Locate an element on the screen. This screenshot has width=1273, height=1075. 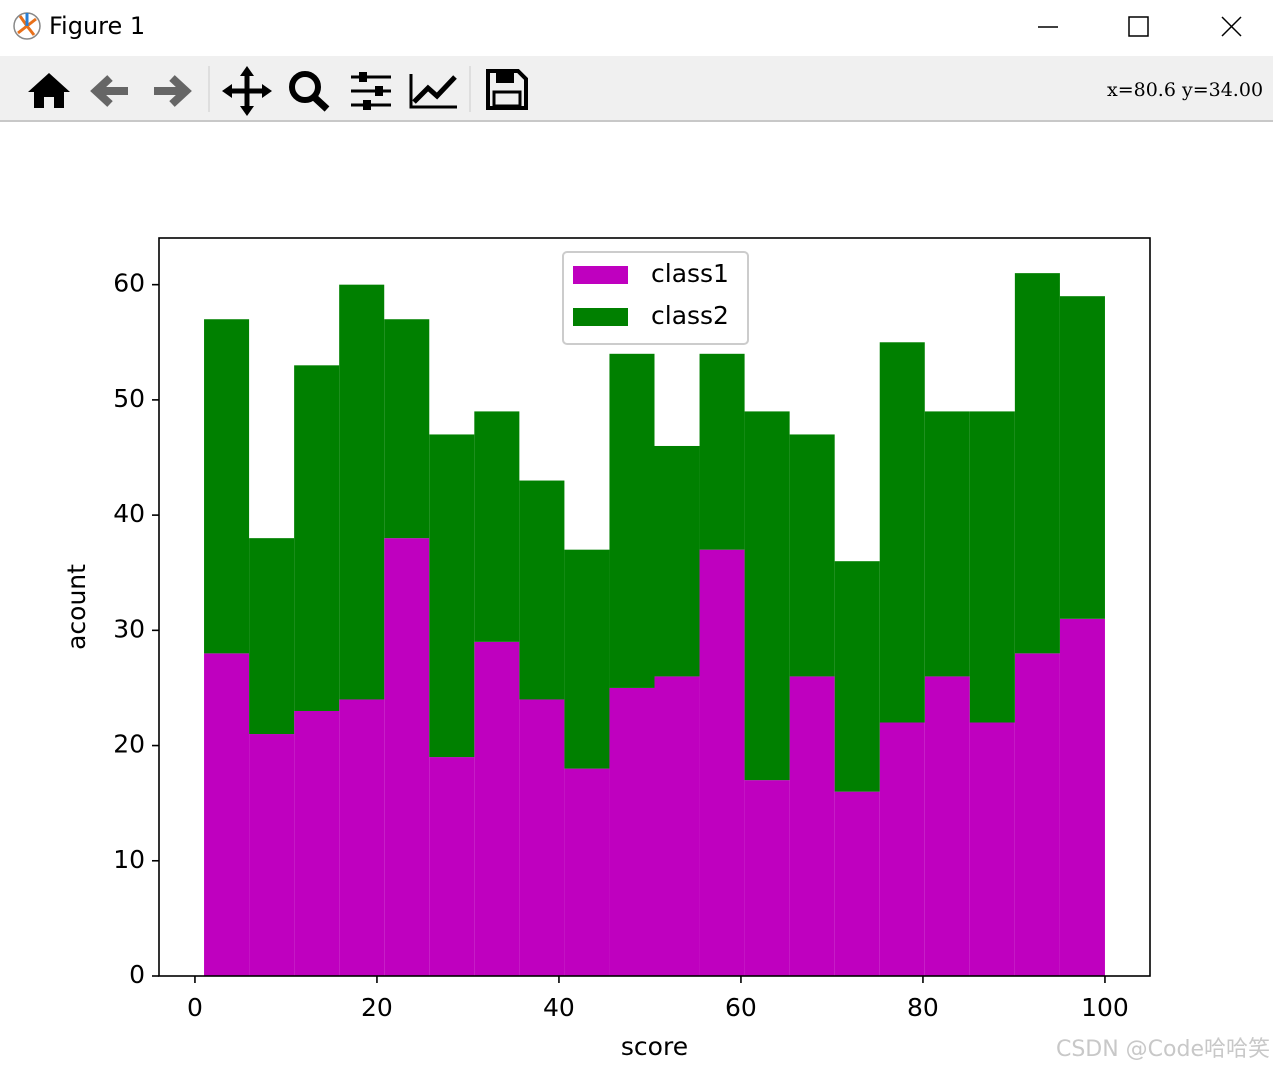
edit-axis-button is located at coordinates (433, 91).